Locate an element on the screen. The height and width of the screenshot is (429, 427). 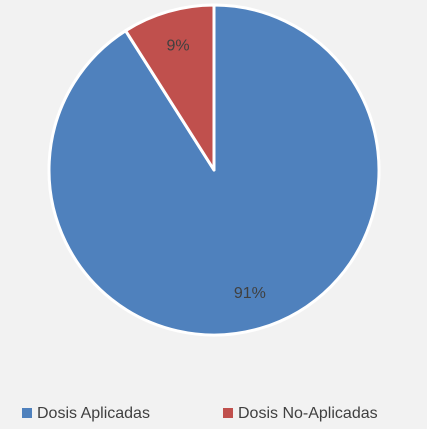
legend-label: Dosis Aplicadas is located at coordinates (93, 413).